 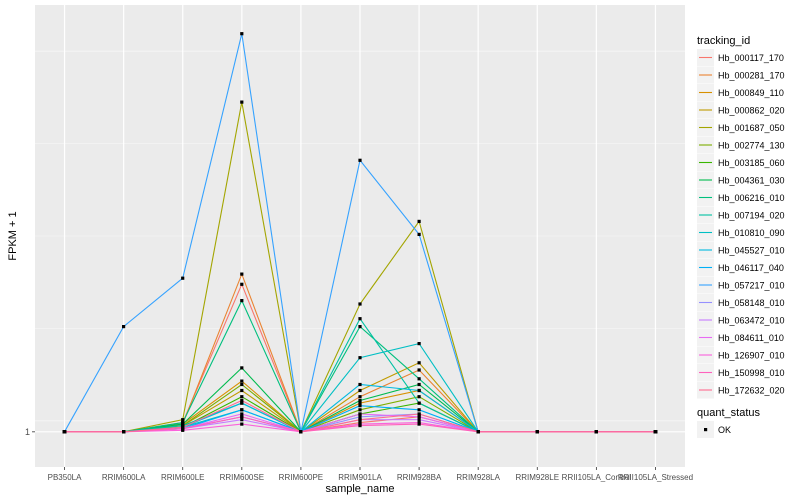 What do you see at coordinates (751, 76) in the screenshot?
I see `legend-label: Hb_000281_170` at bounding box center [751, 76].